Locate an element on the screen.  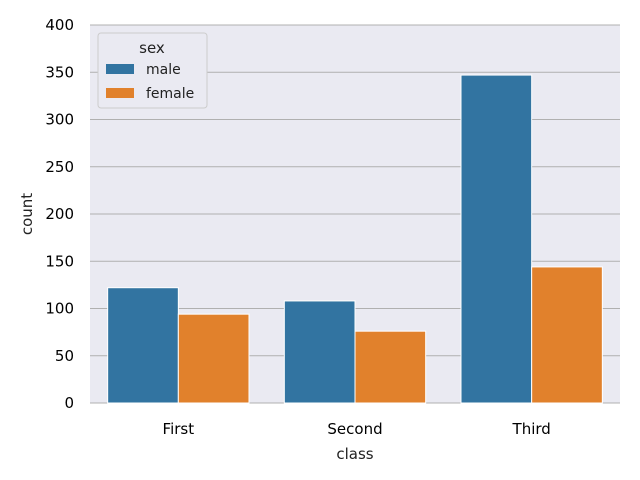
y-tick-label-50: 50 is located at coordinates (64, 356).